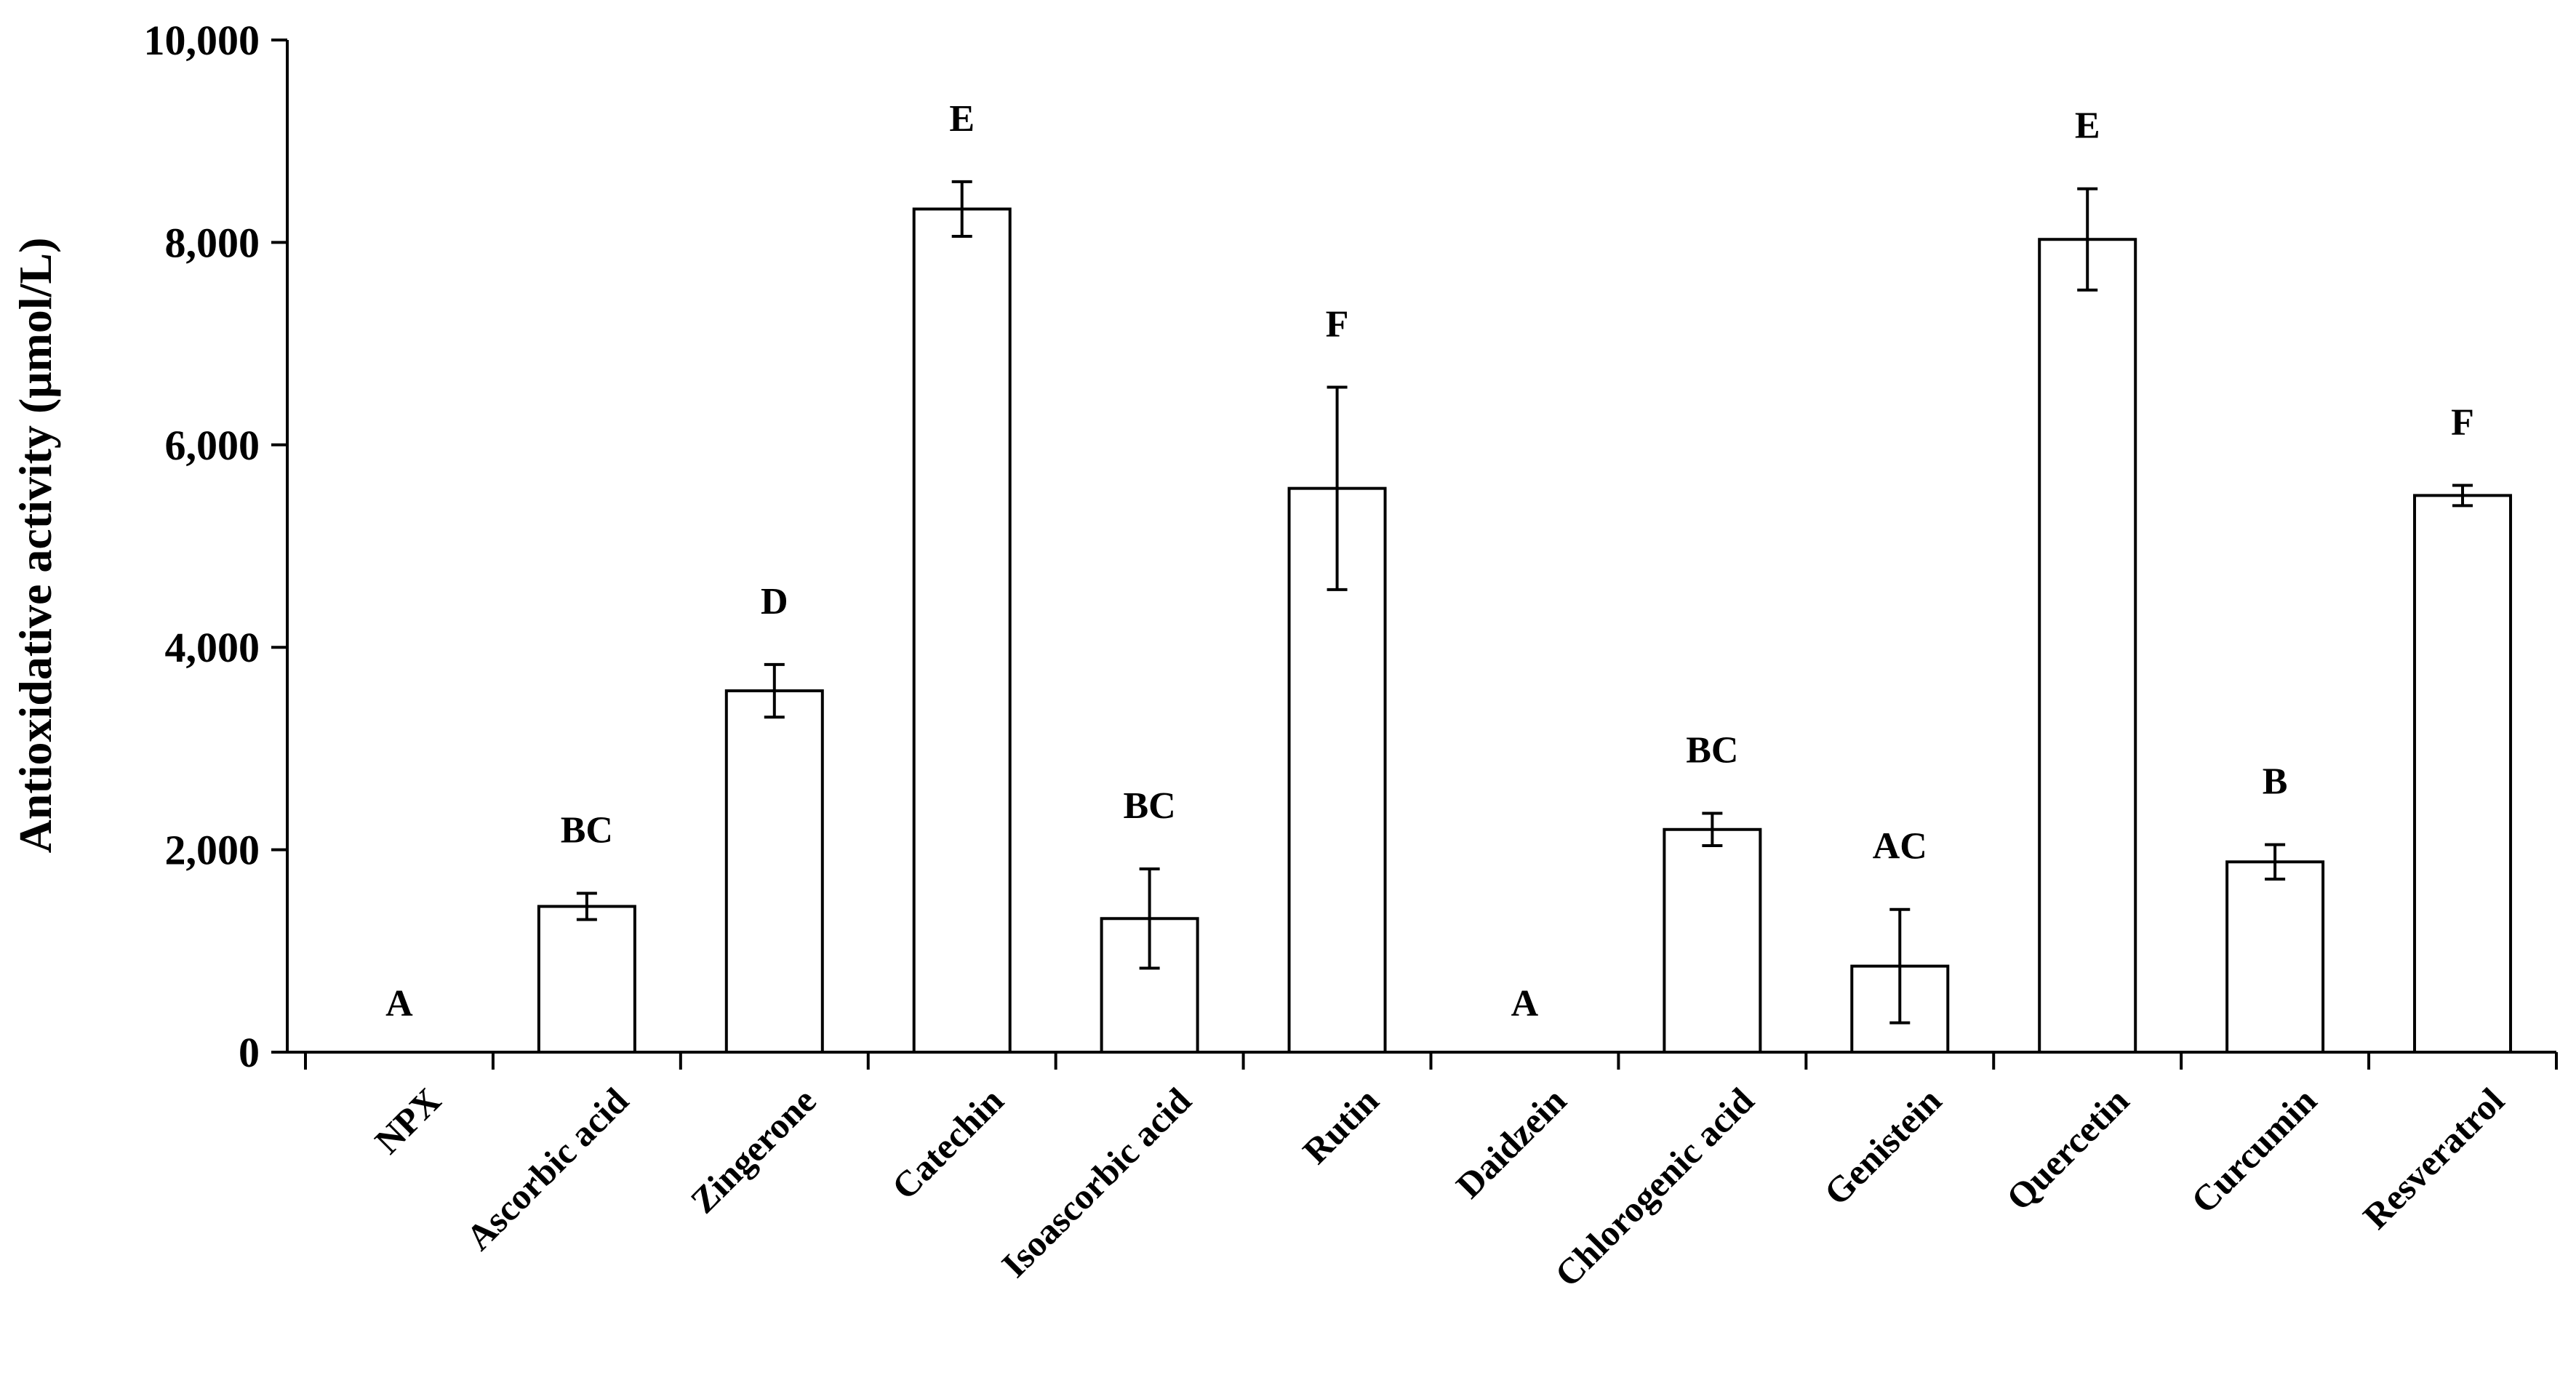 The width and height of the screenshot is (2576, 1383). I want to click on category-label: NPX, so click(407, 1121).